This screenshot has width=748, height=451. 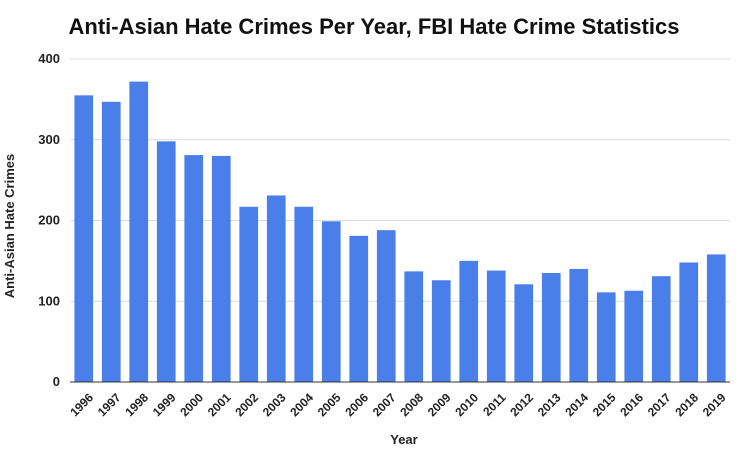 I want to click on y-tick-label: 0, so click(x=56, y=381).